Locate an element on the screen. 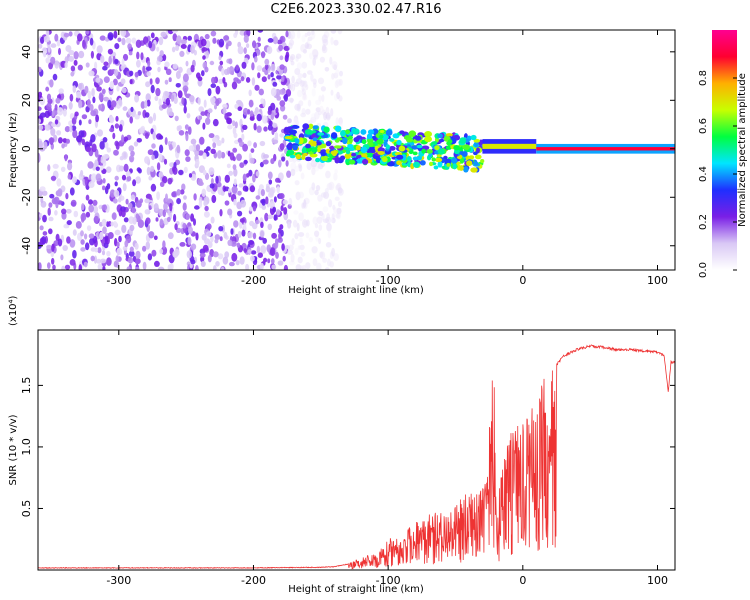  spectrogram-x-axis-label: Height of straight line (km) is located at coordinates (356, 290).